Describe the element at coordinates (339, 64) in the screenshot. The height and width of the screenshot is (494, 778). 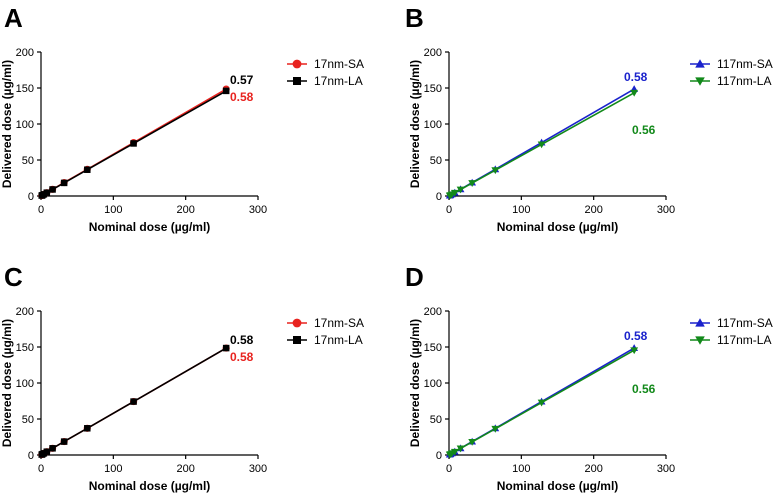
I see `legend-label: 17nm-SA` at that location.